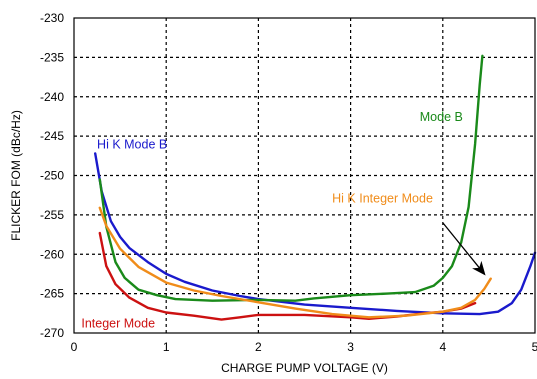 The image size is (537, 379). Describe the element at coordinates (16, 175) in the screenshot. I see `y-axis-title: FLICKER FOM (dBc/Hz)` at that location.